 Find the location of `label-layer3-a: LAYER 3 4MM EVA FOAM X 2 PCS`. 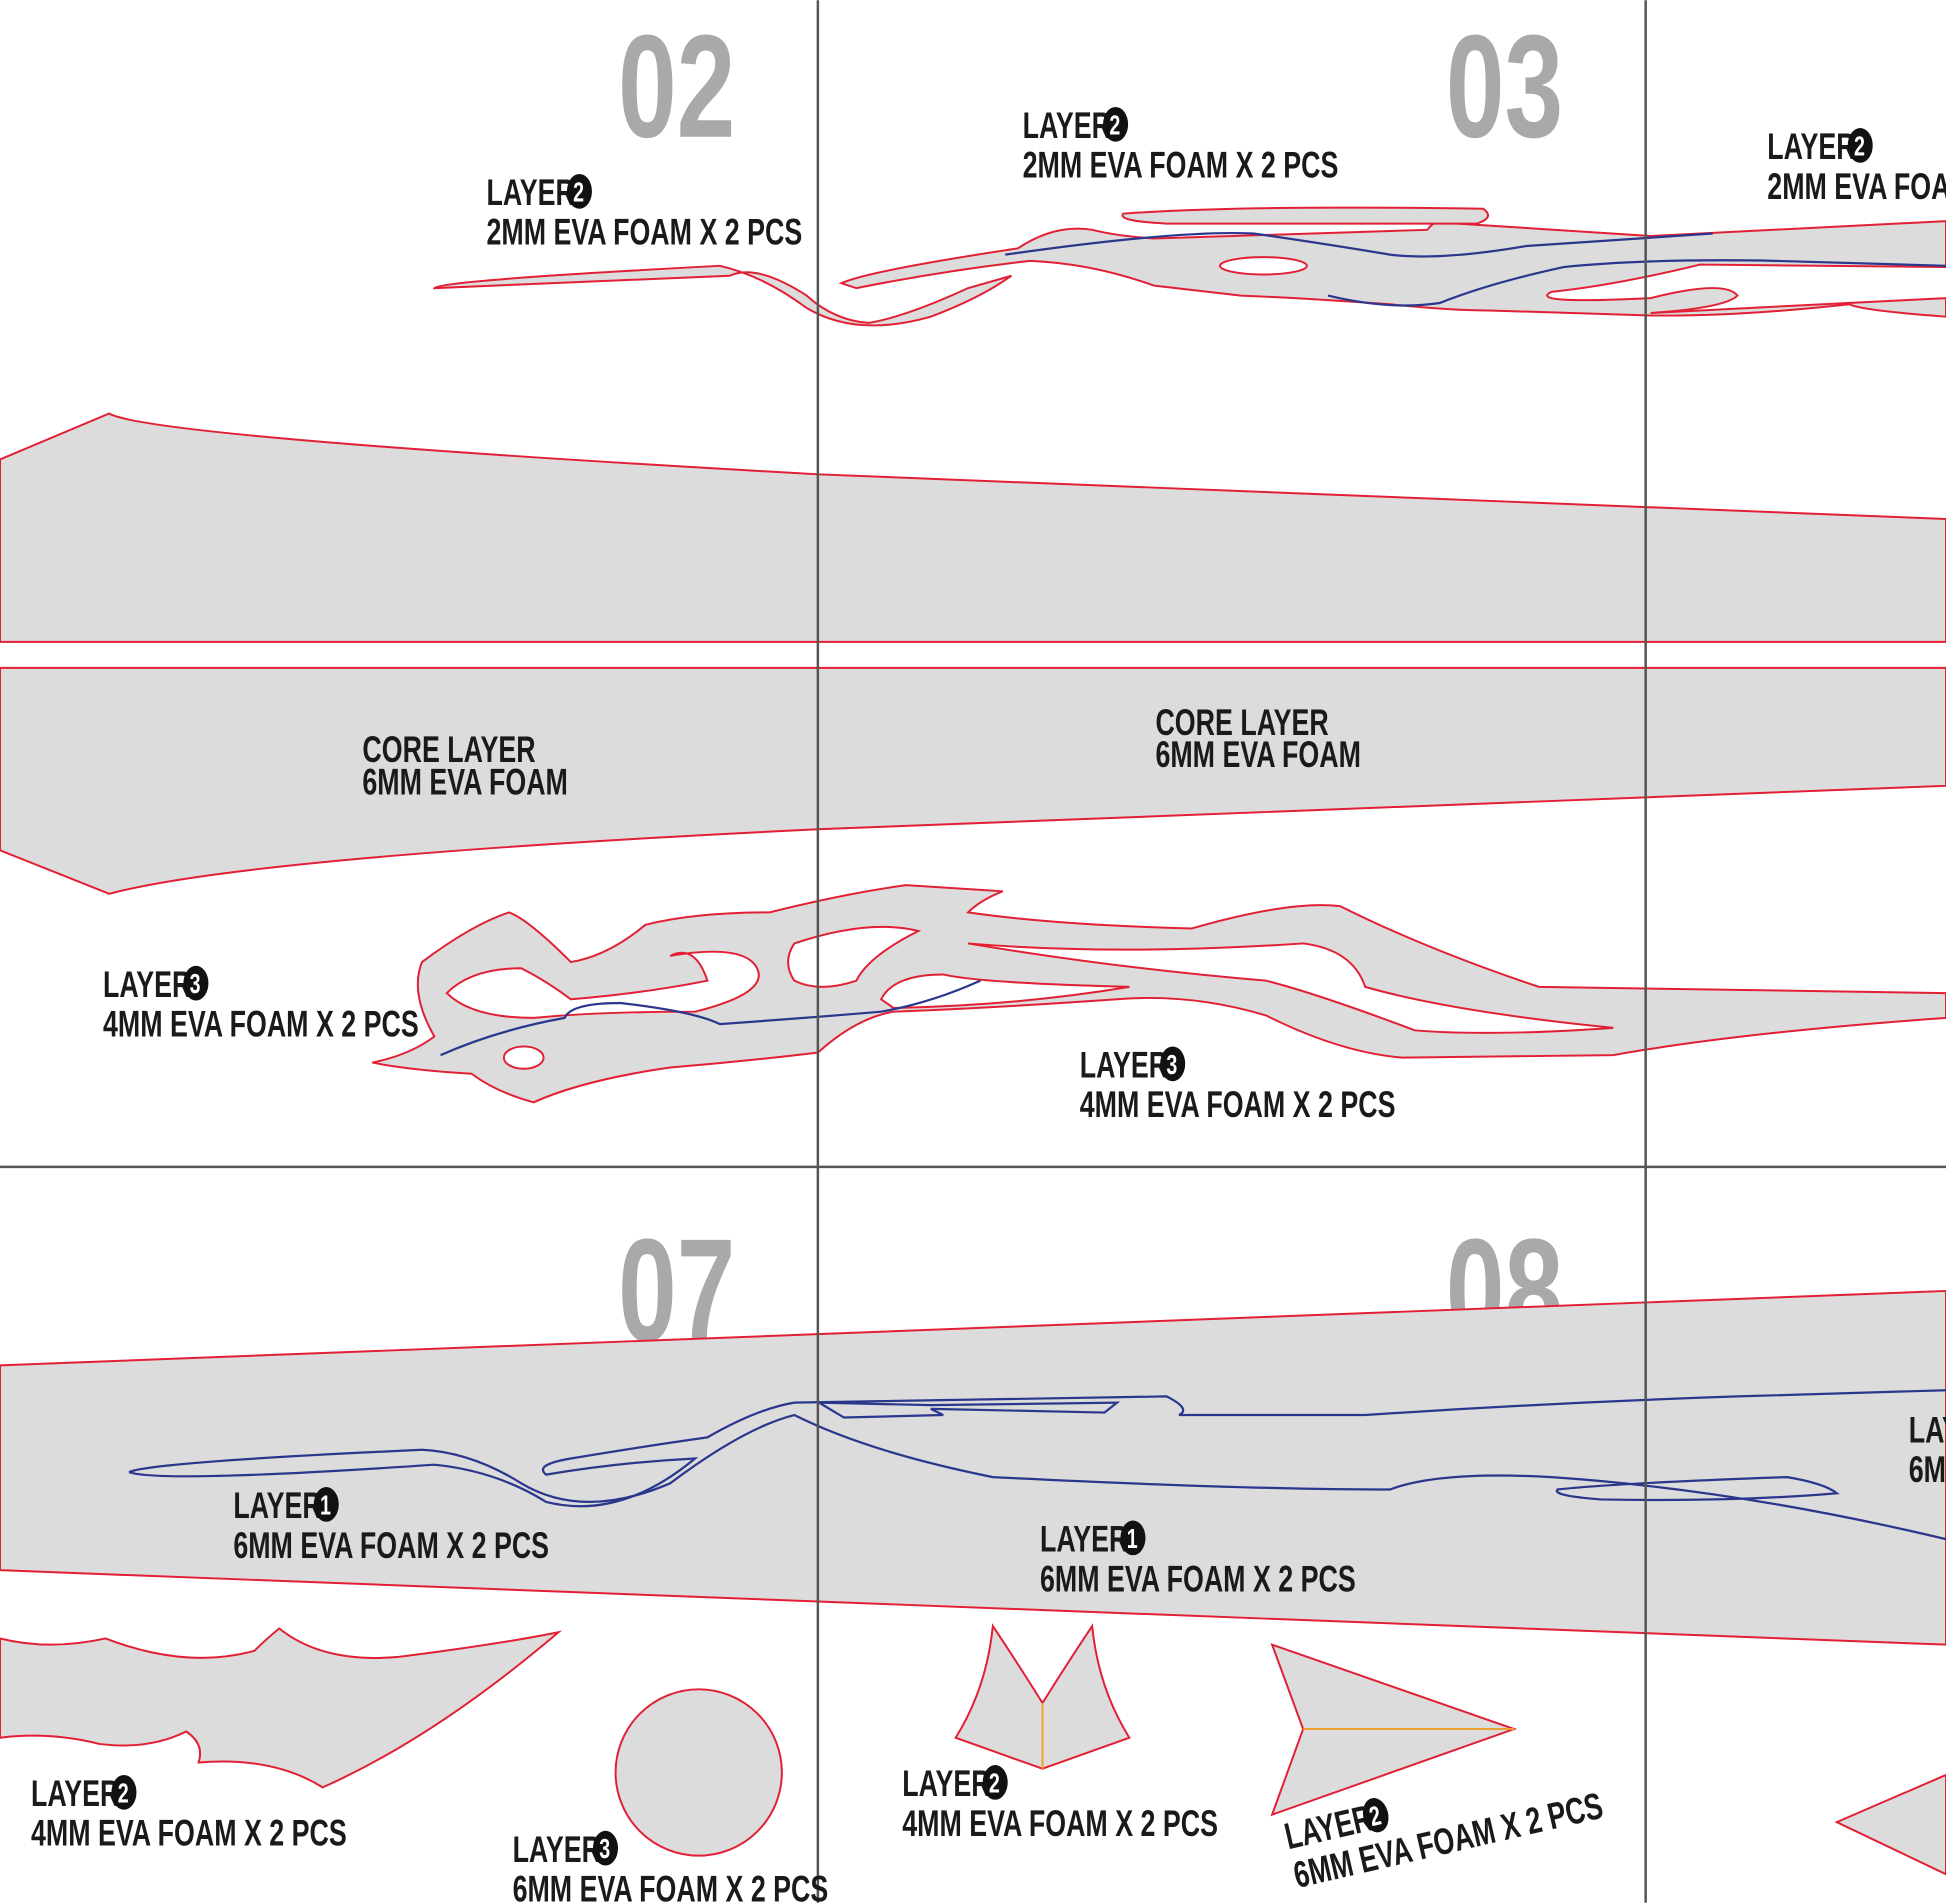

label-layer3-a: LAYER 3 4MM EVA FOAM X 2 PCS is located at coordinates (261, 1004).